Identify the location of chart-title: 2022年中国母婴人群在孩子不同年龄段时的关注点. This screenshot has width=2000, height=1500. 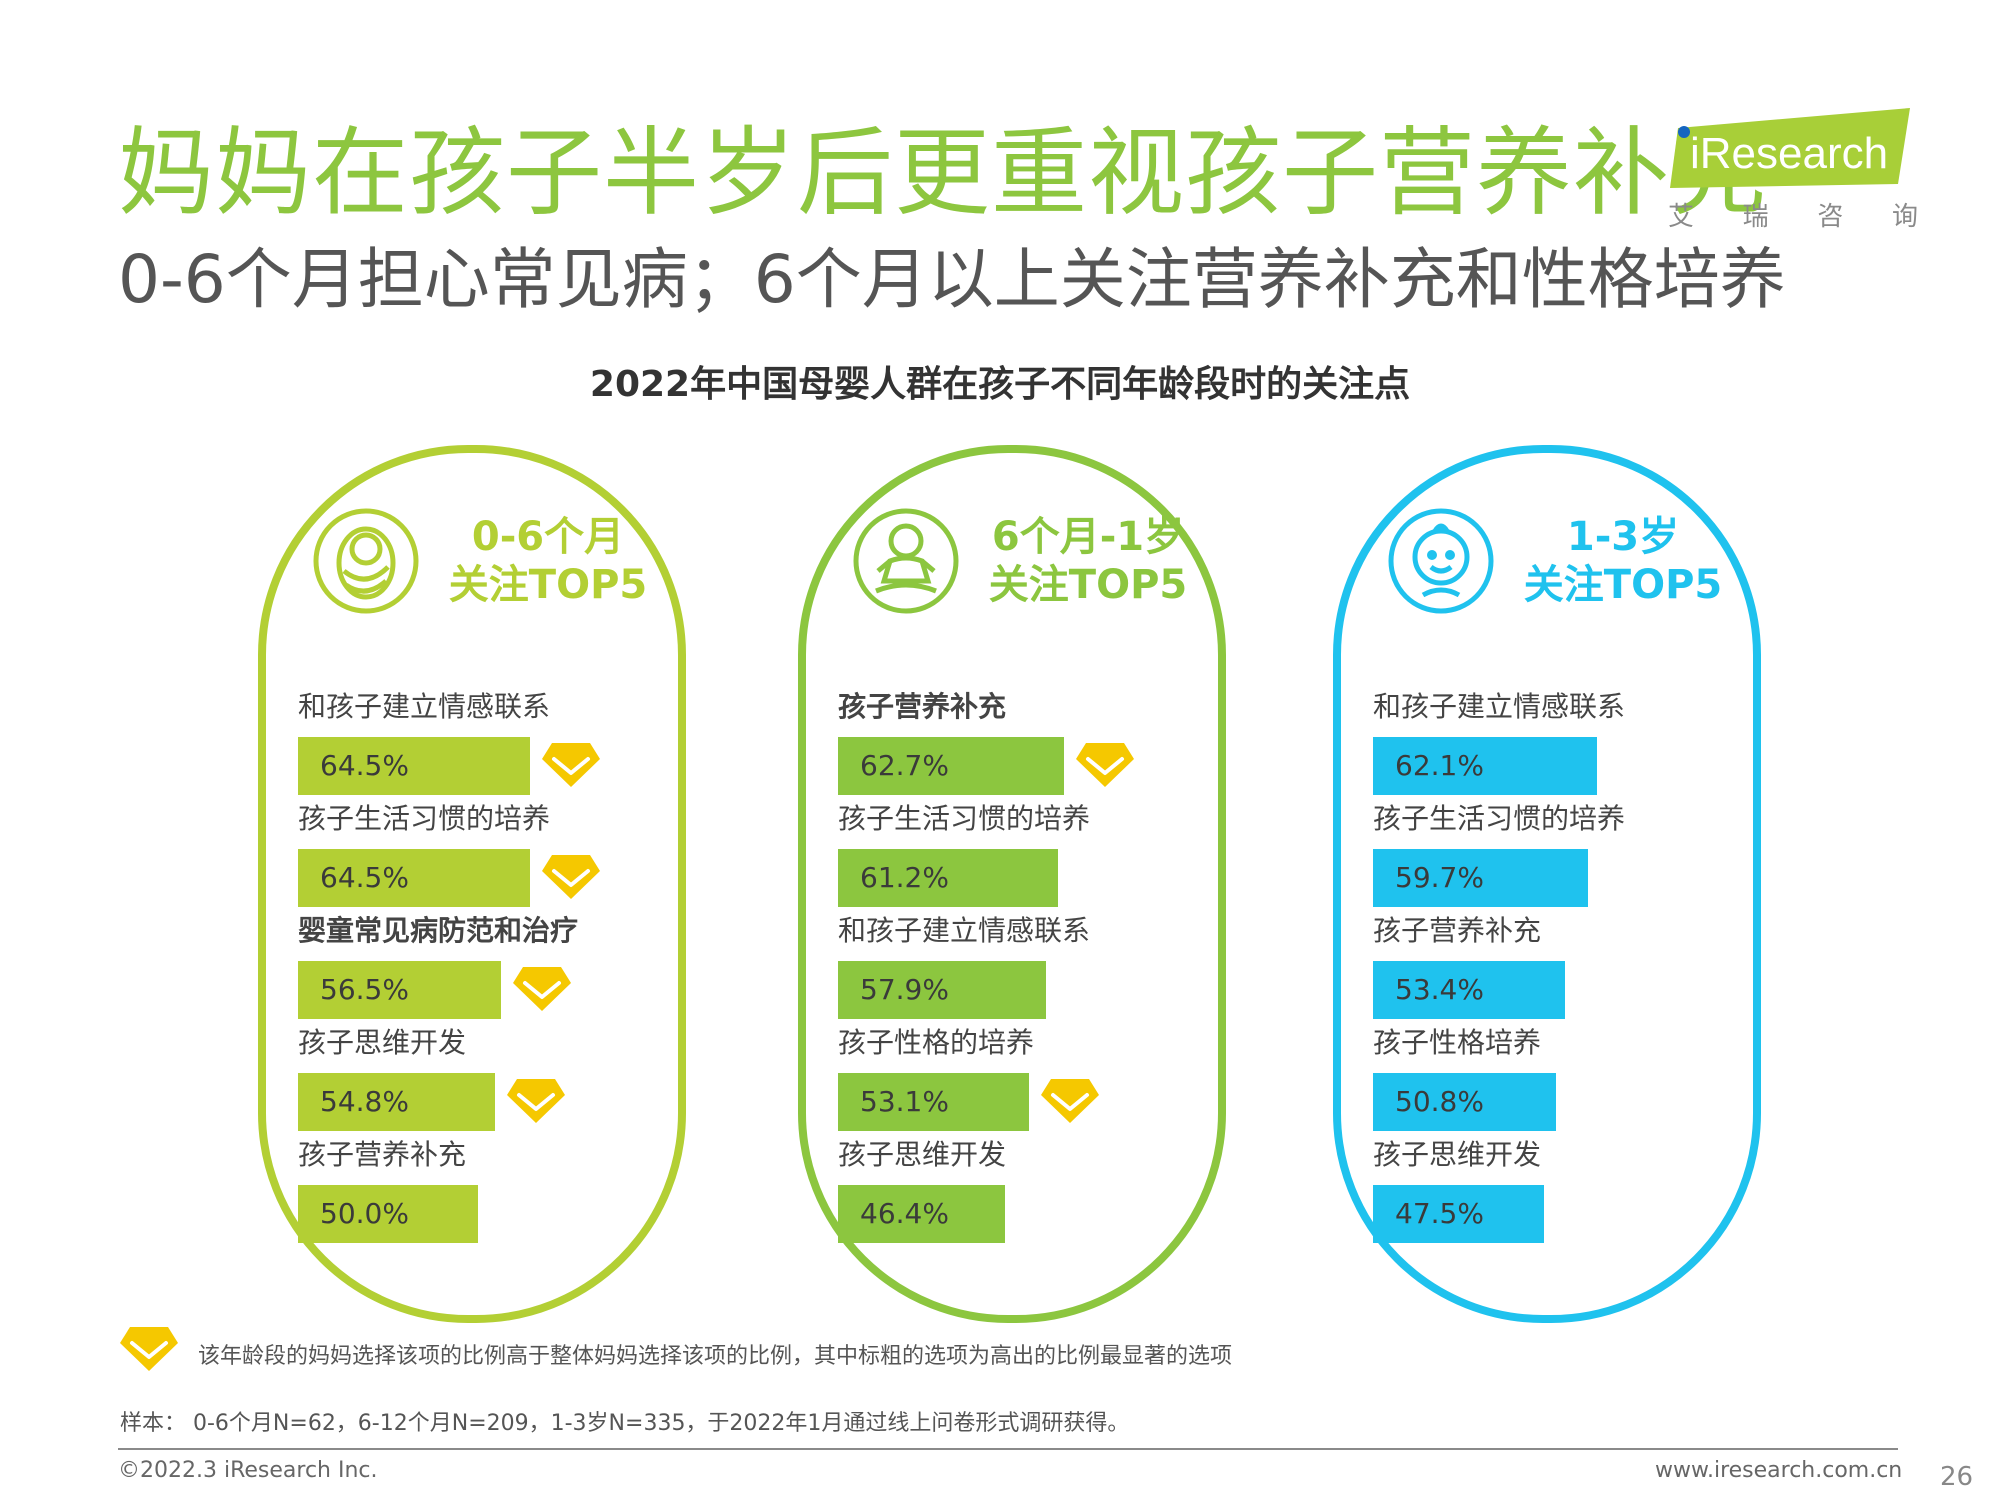
(1000, 384).